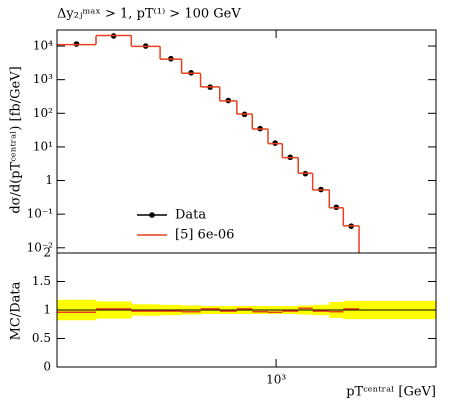 The image size is (450, 404). I want to click on y-tick-label: 10³, so click(43, 79).